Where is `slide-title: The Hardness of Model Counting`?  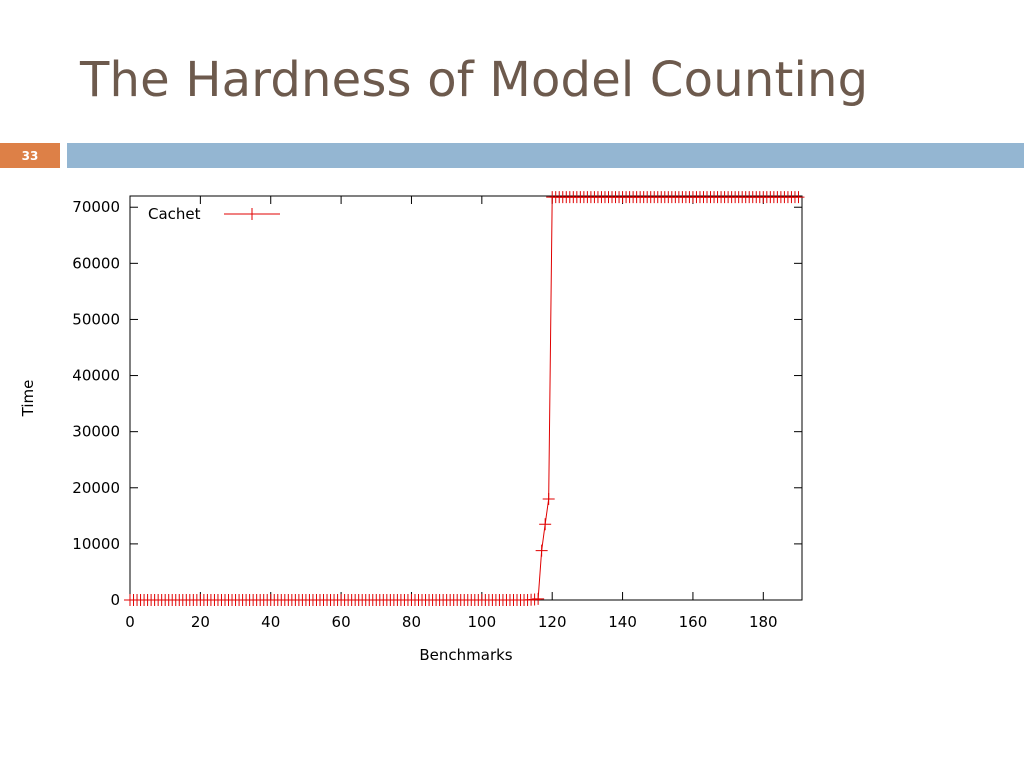 slide-title: The Hardness of Model Counting is located at coordinates (474, 80).